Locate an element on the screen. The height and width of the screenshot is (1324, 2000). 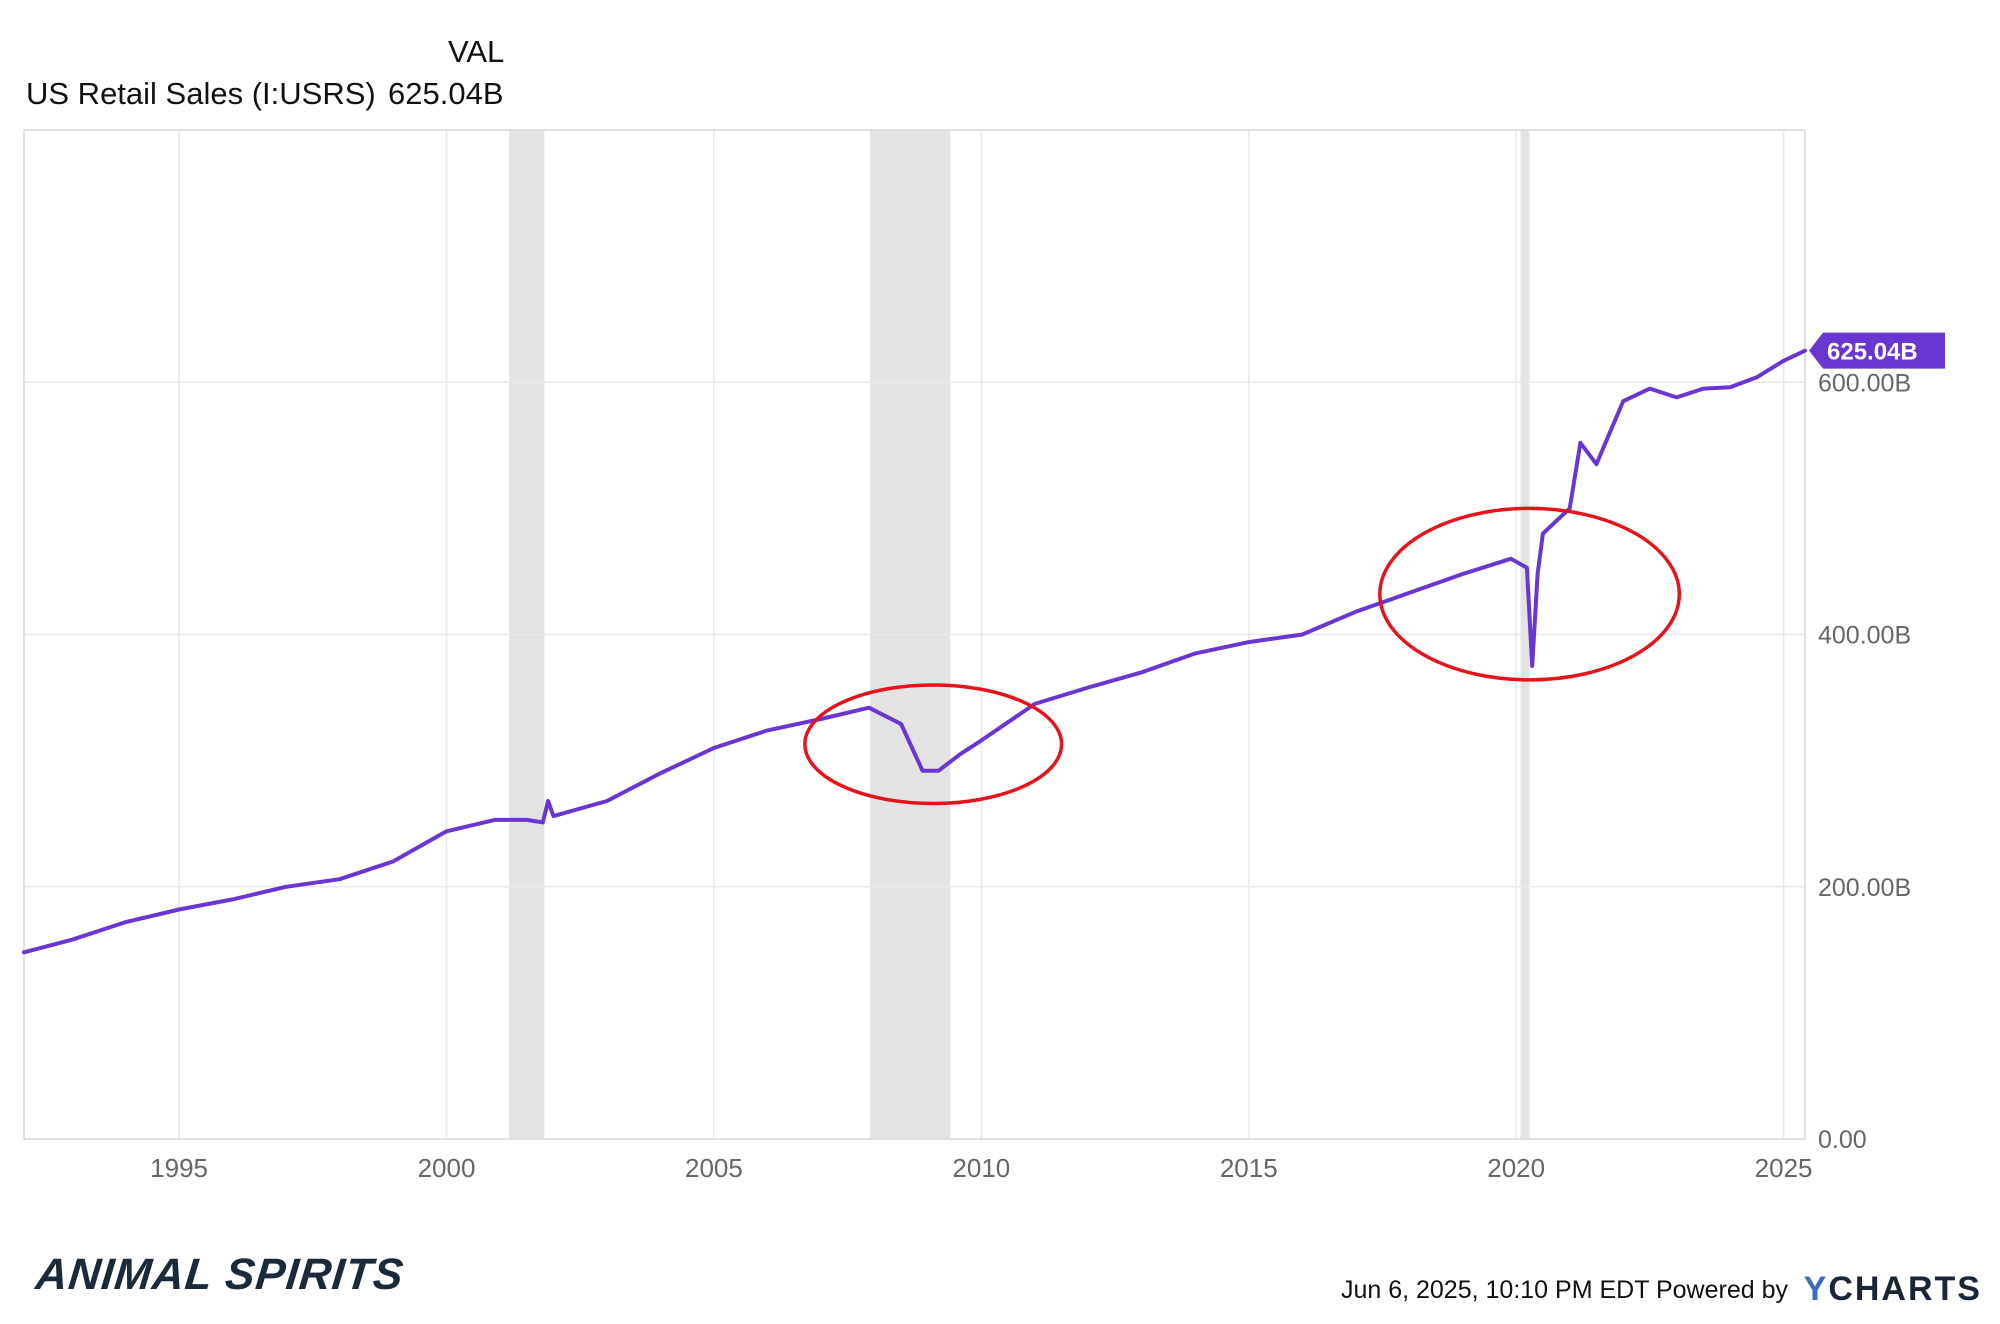
legend-series-name: US Retail Sales (I:USRS) is located at coordinates (201, 93).